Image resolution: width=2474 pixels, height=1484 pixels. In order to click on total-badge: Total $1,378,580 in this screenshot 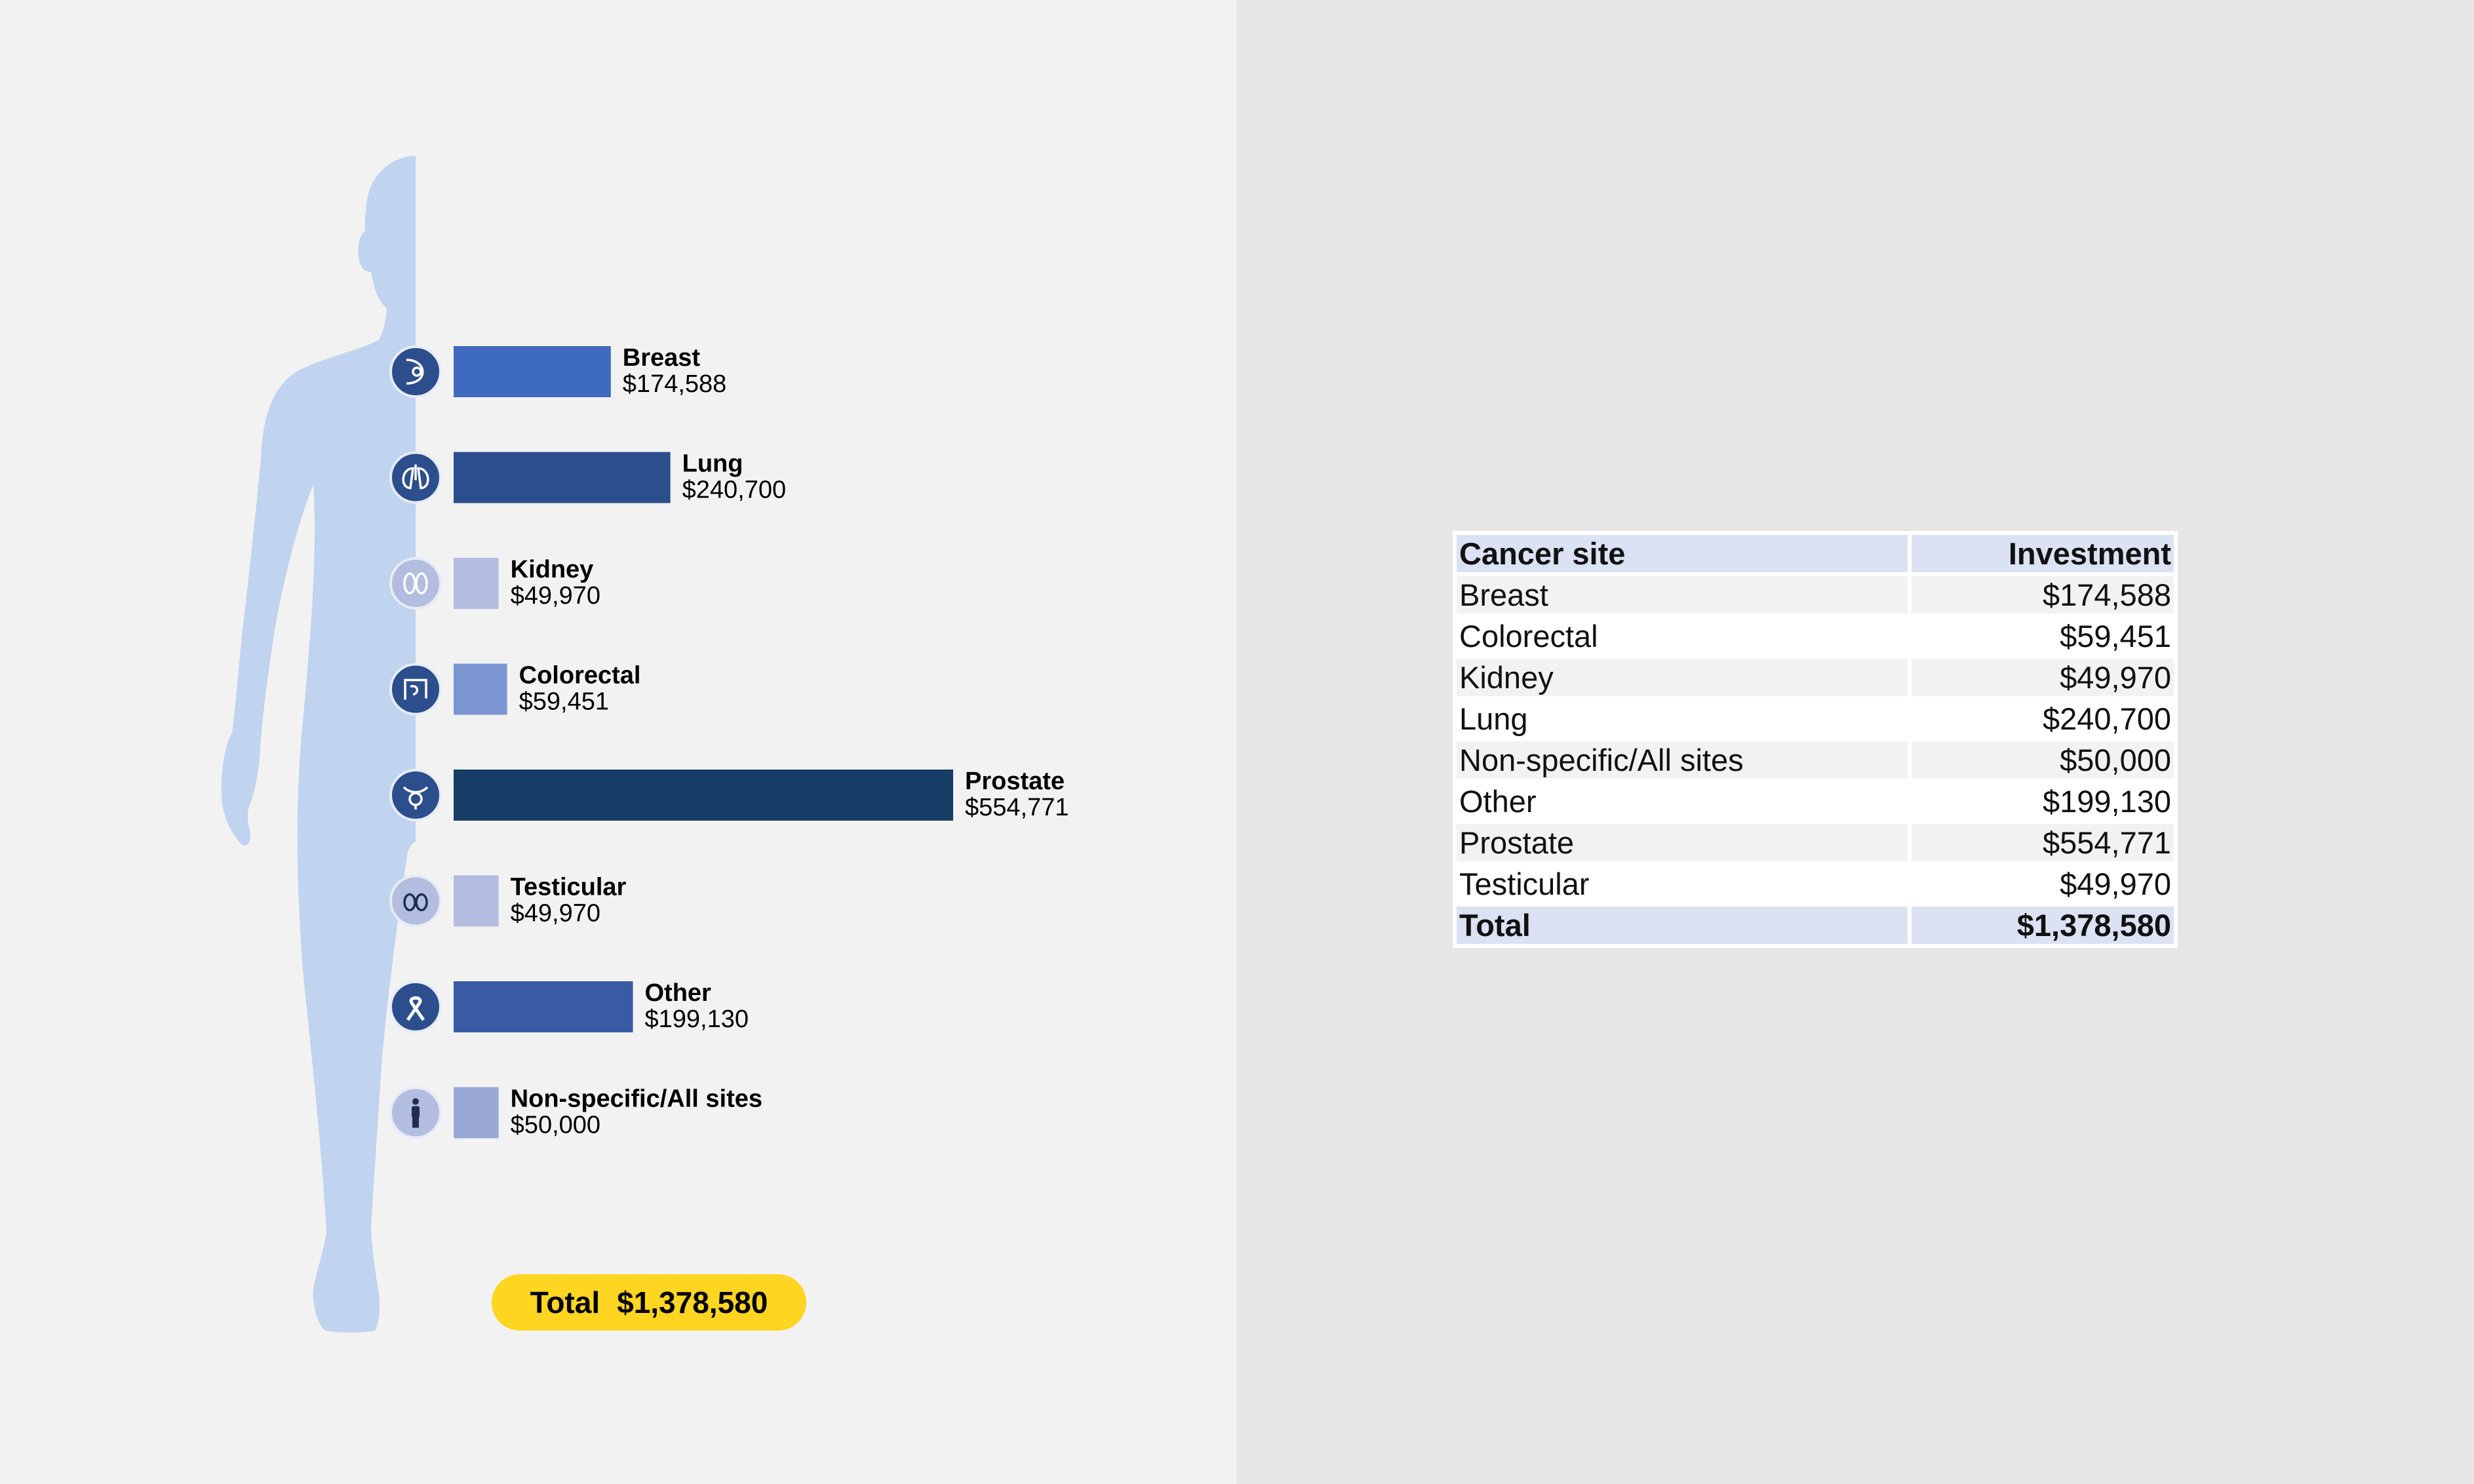, I will do `click(649, 1302)`.